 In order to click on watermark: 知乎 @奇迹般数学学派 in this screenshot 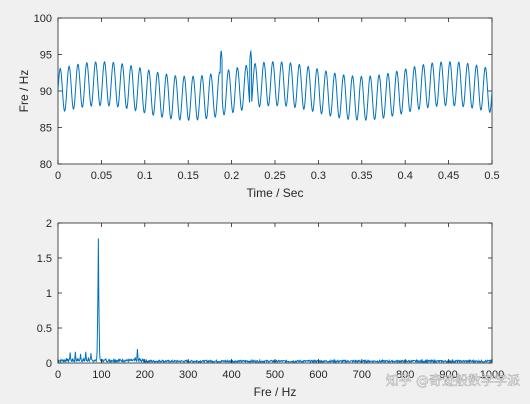, I will do `click(453, 381)`.